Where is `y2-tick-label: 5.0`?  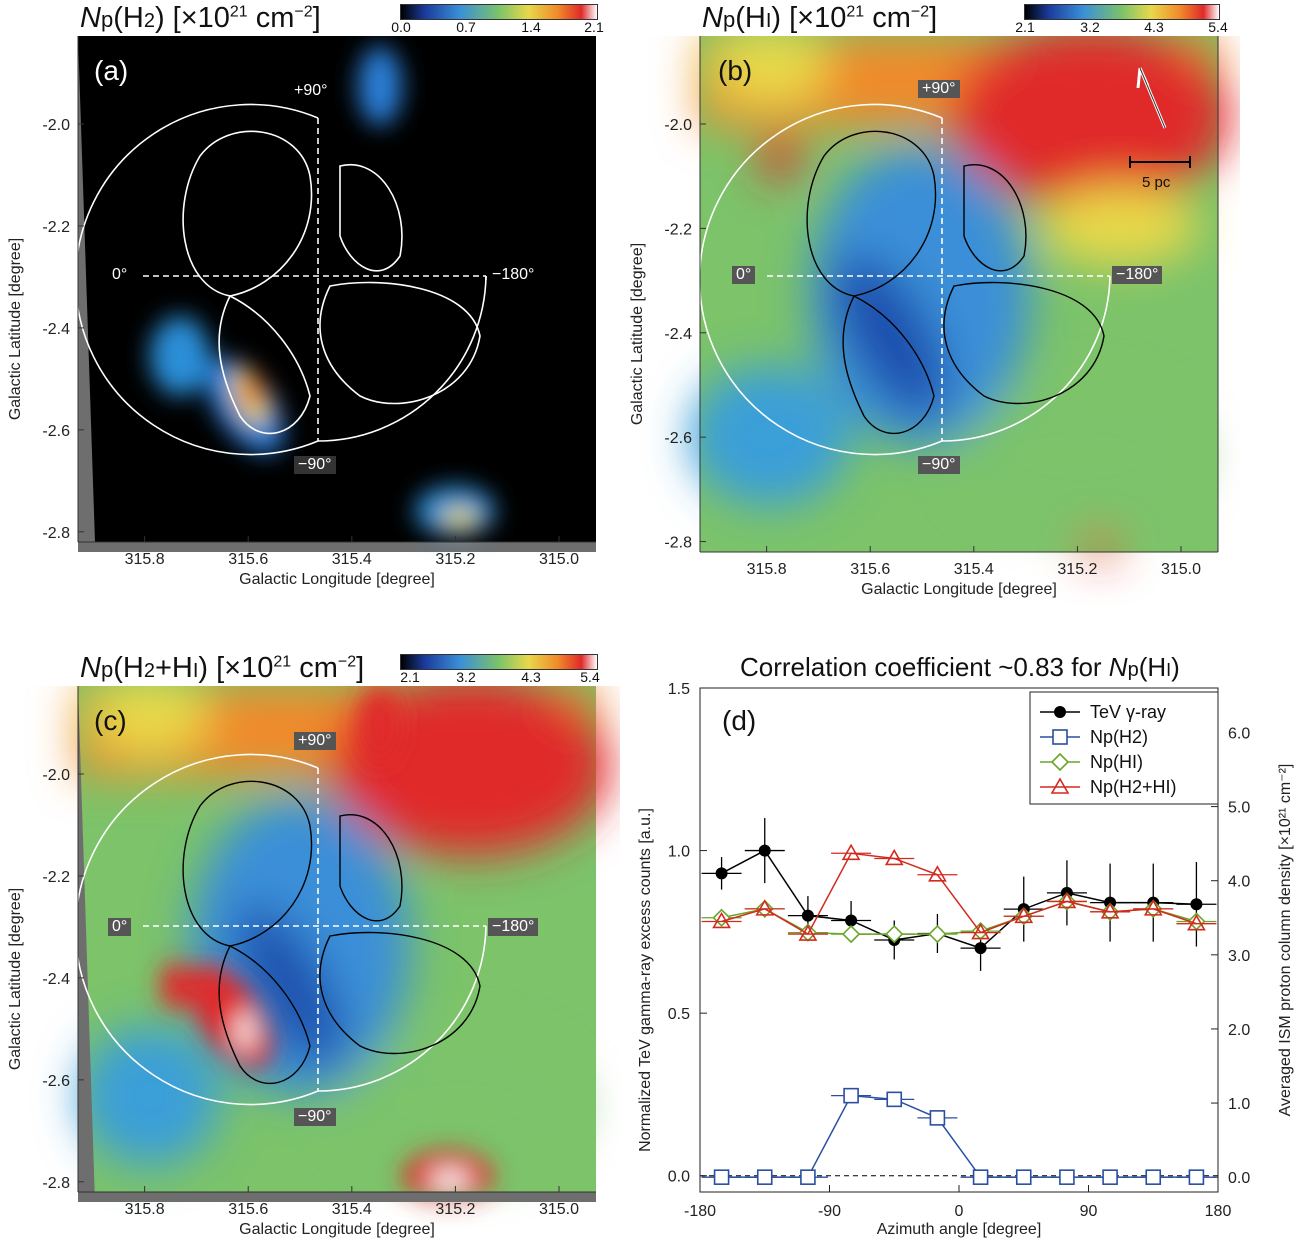
y2-tick-label: 5.0 is located at coordinates (1239, 808).